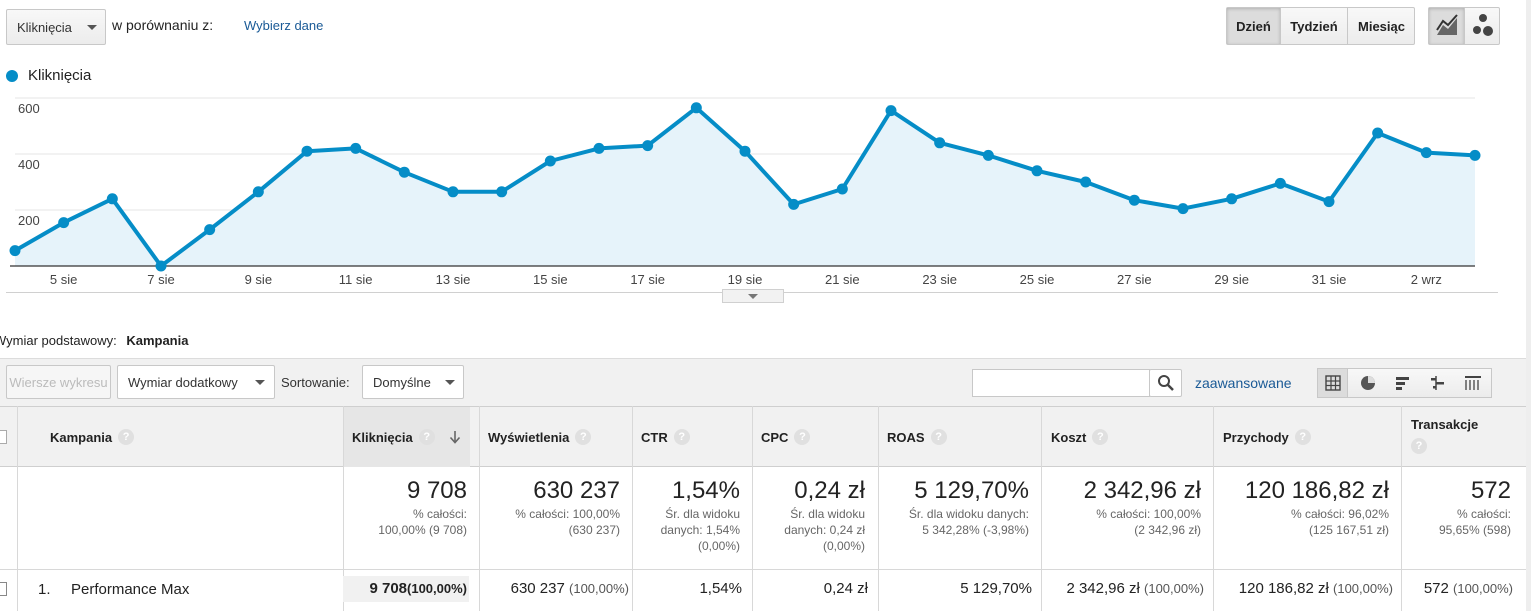 Image resolution: width=1531 pixels, height=611 pixels. I want to click on advanced-link: zaawansowane, so click(1243, 383).